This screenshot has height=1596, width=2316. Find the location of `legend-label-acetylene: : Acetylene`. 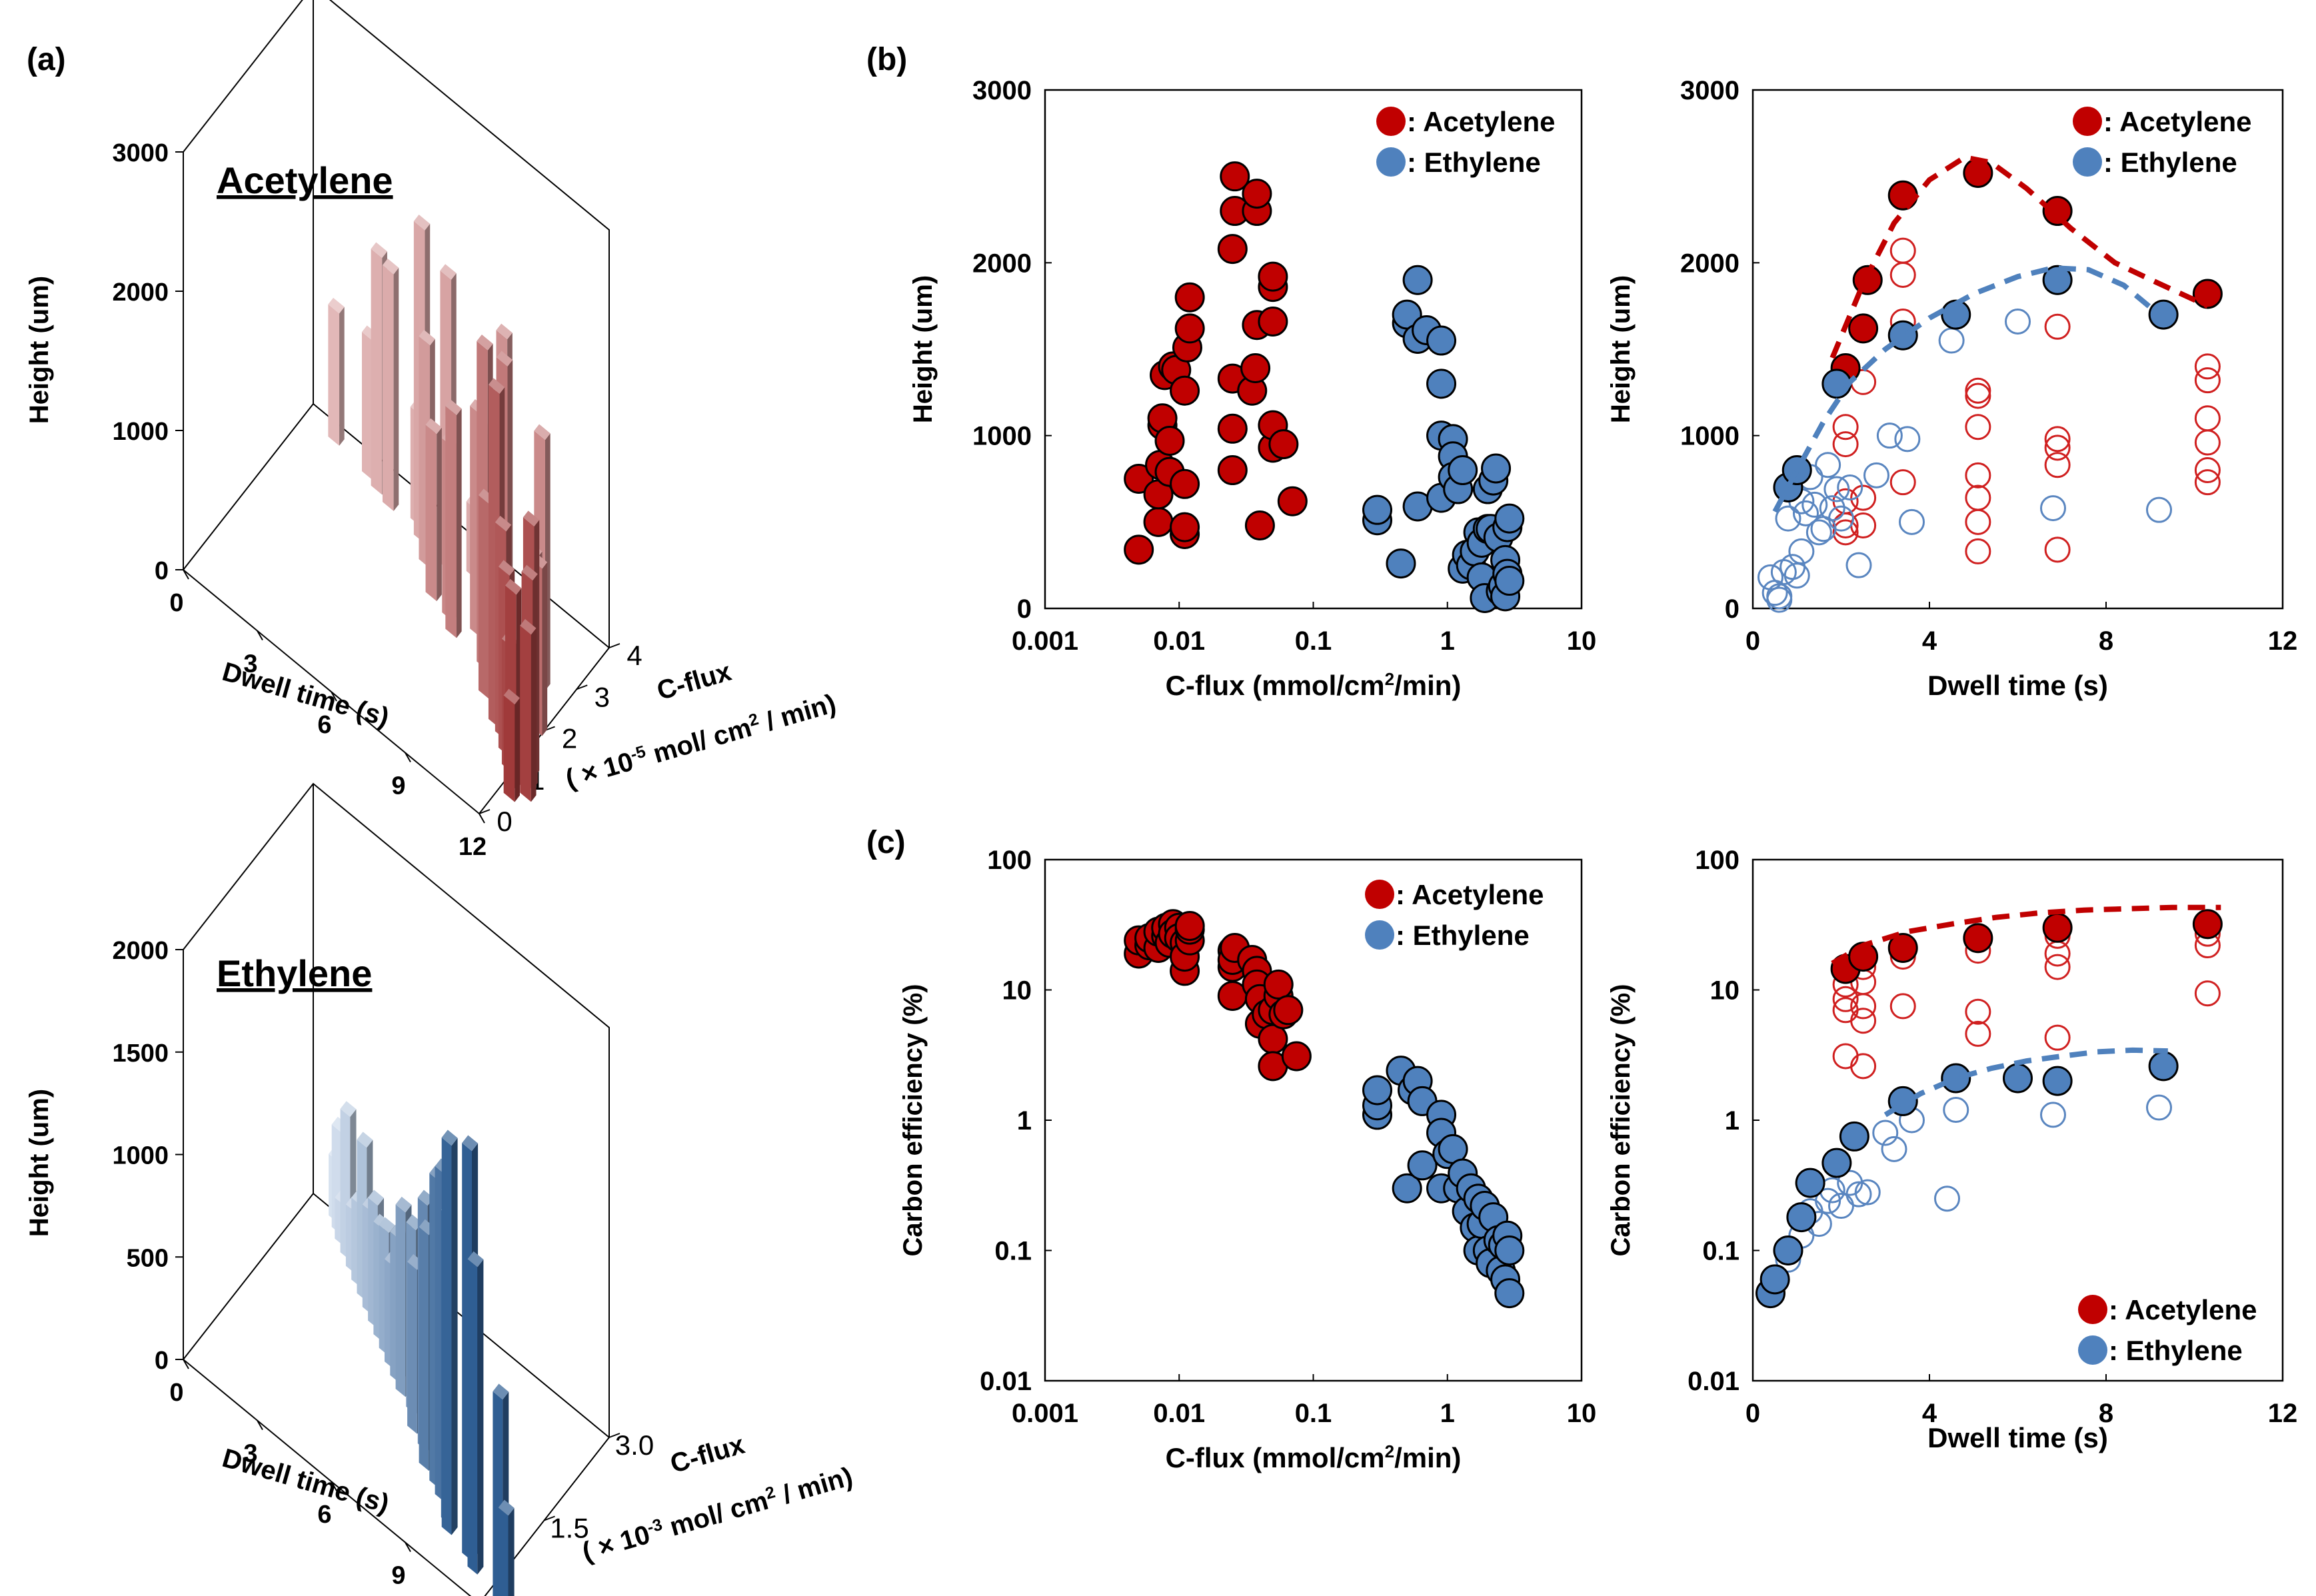

legend-label-acetylene: : Acetylene is located at coordinates (2177, 121).